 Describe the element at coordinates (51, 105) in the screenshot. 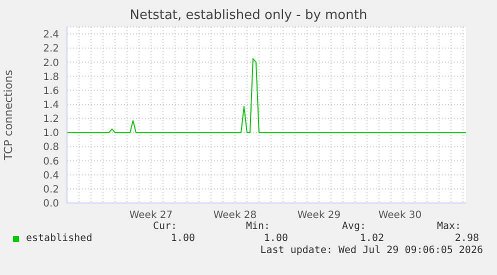

I see `y-tick-label: 1.4` at that location.